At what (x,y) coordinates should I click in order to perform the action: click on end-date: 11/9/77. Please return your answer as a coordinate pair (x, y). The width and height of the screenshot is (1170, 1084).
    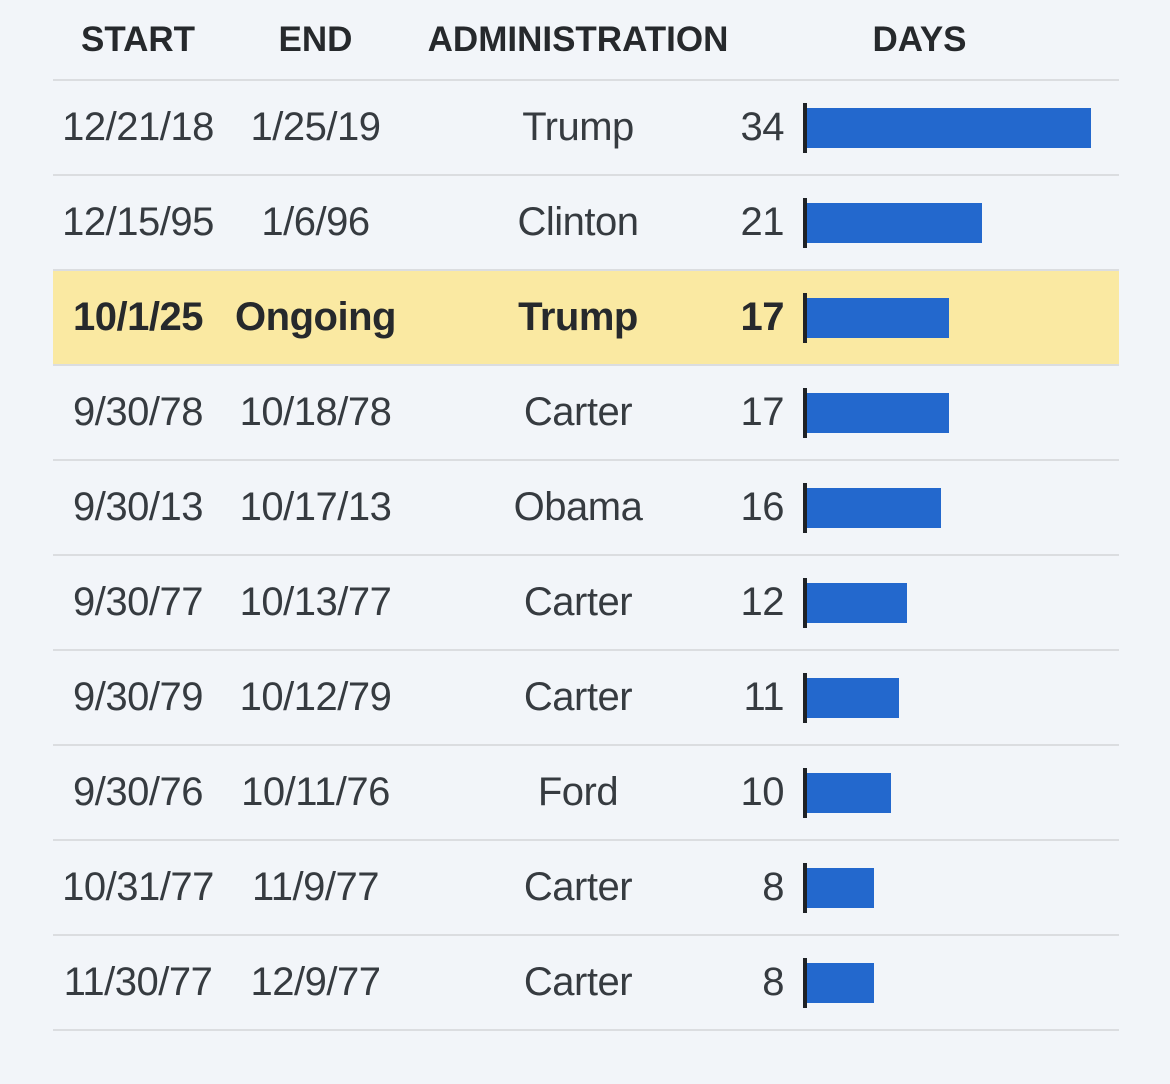
    Looking at the image, I should click on (316, 887).